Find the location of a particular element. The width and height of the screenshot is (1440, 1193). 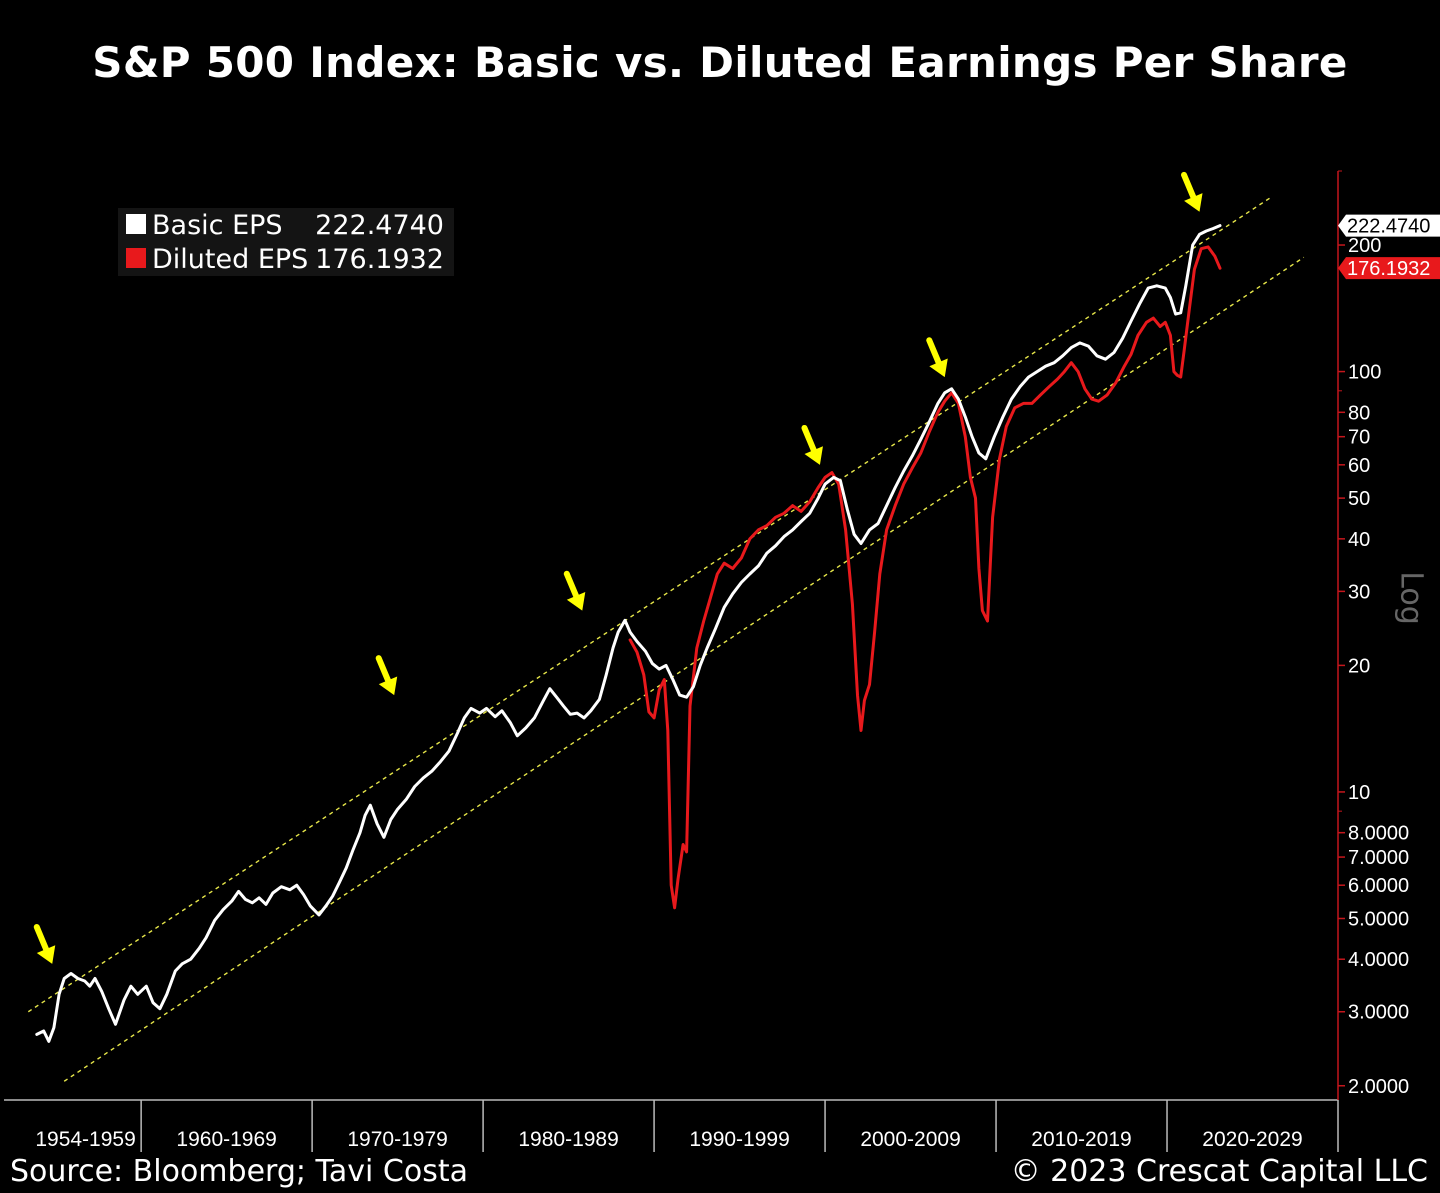

x-tick-label: 2020-2029 is located at coordinates (1252, 1139).